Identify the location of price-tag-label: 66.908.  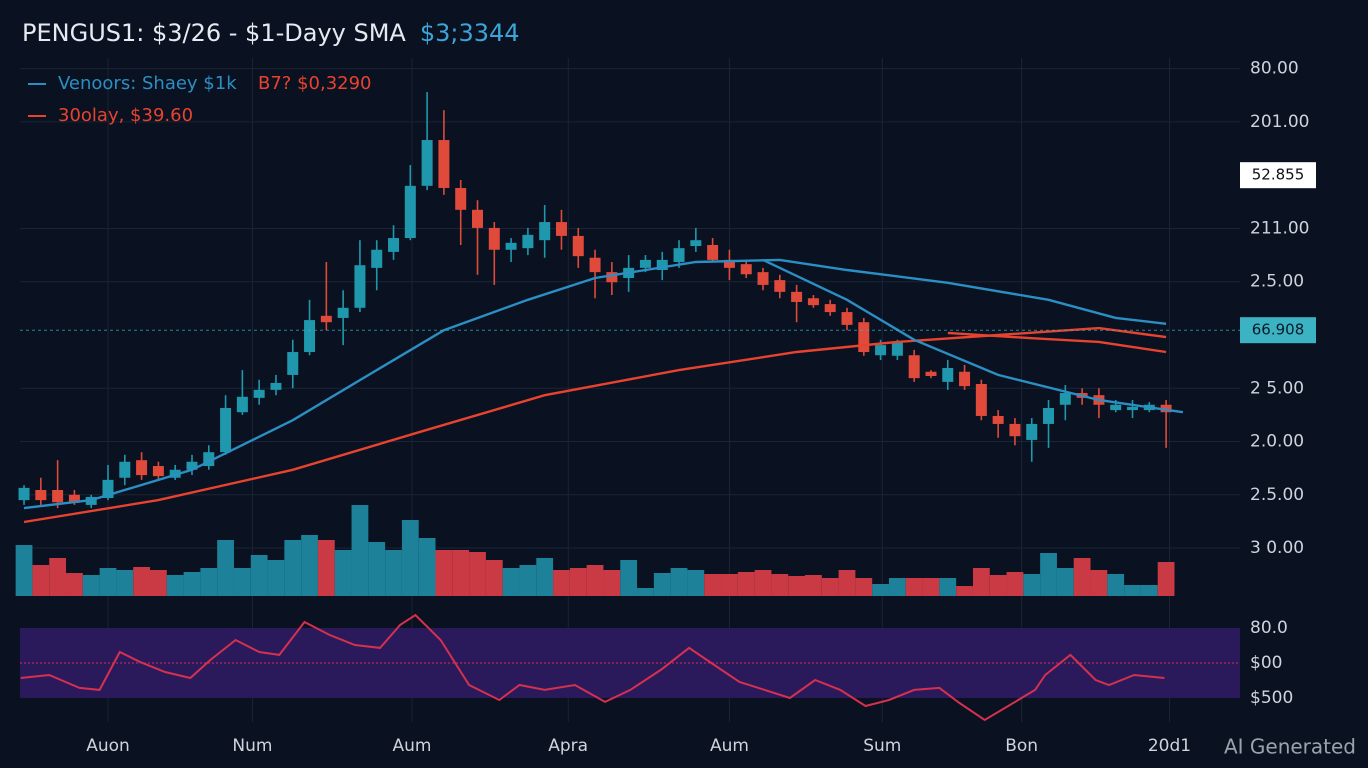
(1278, 330).